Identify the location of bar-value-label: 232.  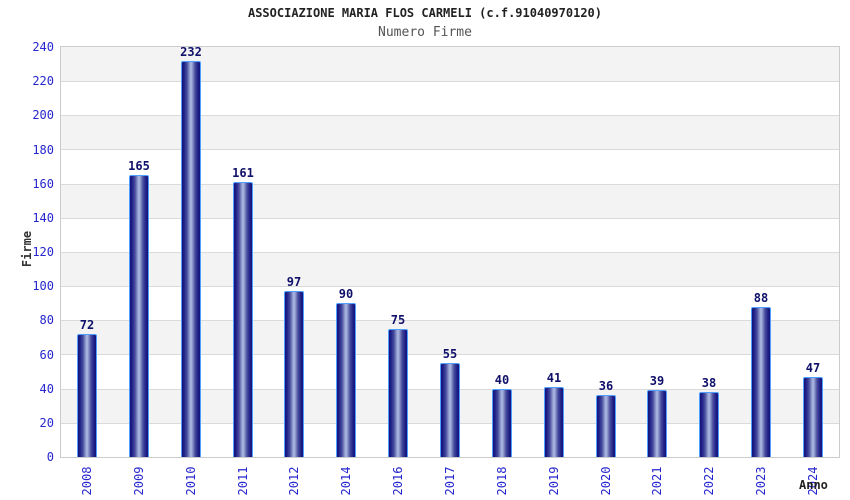
(191, 52).